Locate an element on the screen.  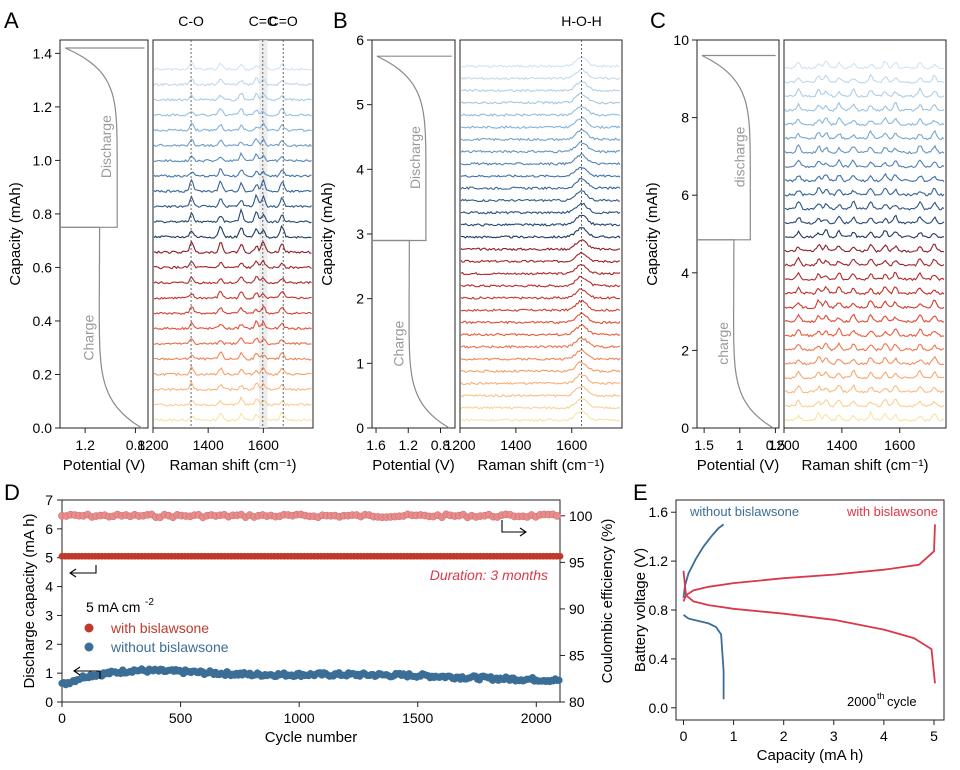
x-tick-label: 1200 is located at coordinates (459, 445).